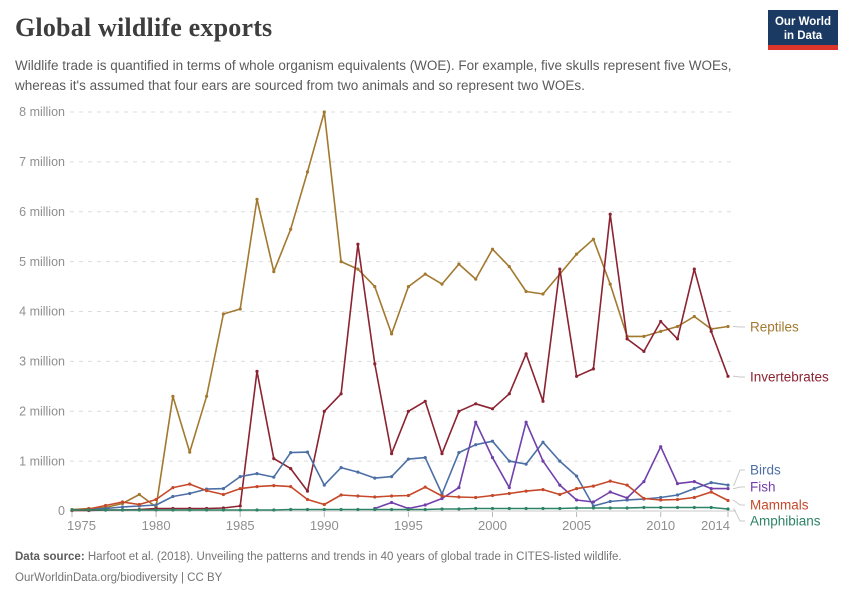  What do you see at coordinates (324, 504) in the screenshot?
I see `data-point-mammals-1990` at bounding box center [324, 504].